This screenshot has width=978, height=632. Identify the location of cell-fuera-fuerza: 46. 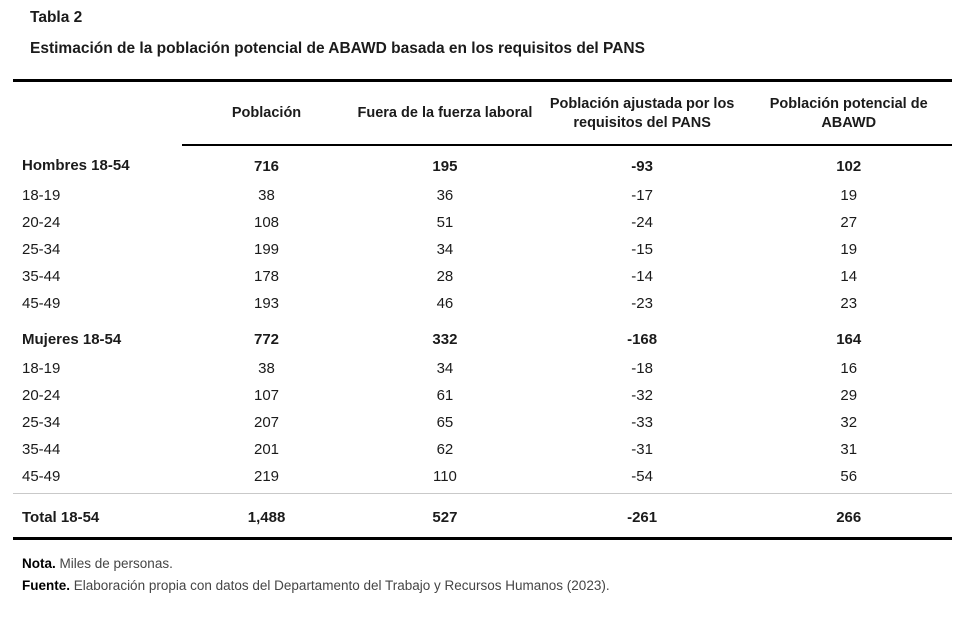
(445, 303).